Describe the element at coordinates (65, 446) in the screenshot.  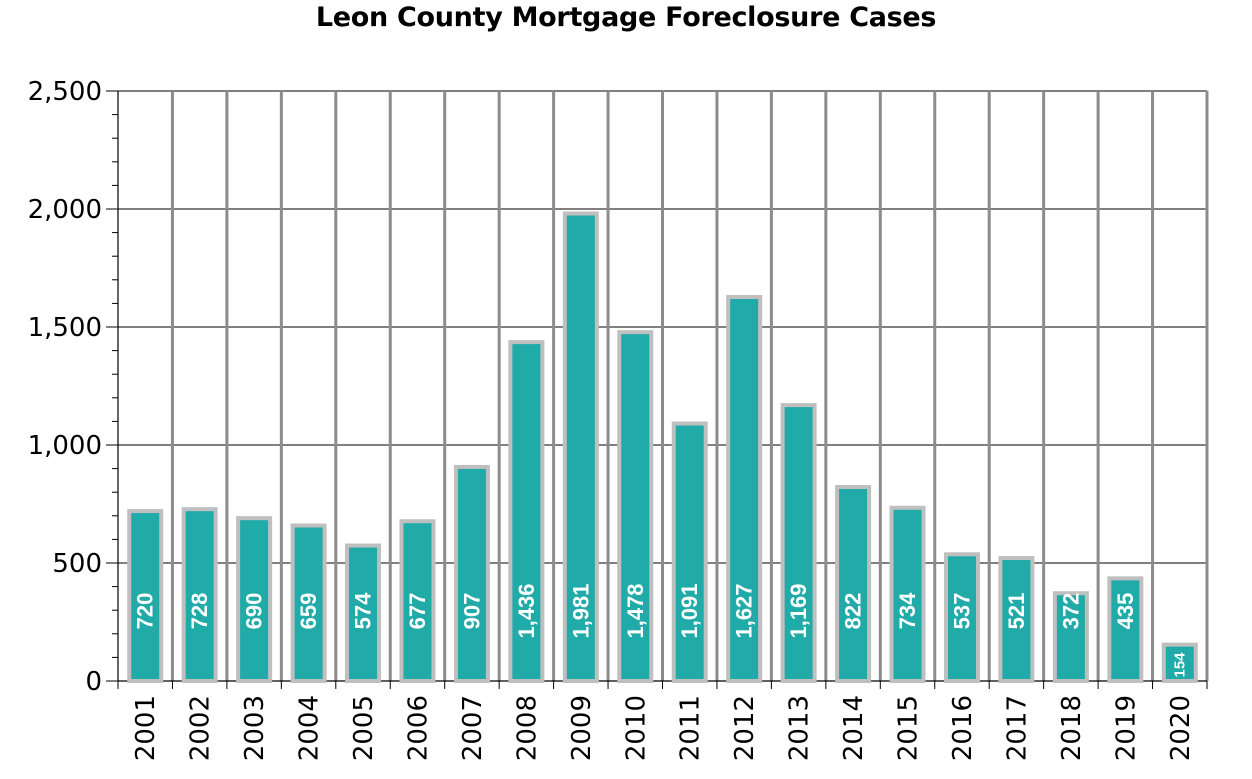
I see `y-tick-label: 1,000` at that location.